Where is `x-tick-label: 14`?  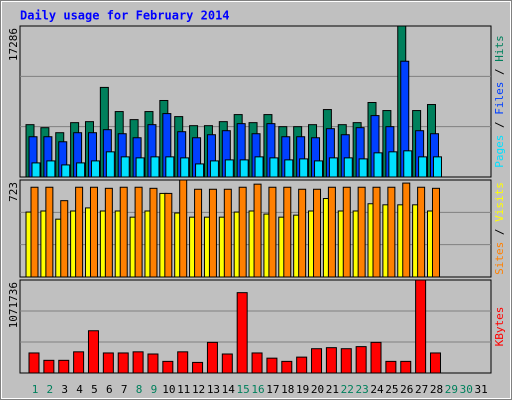
x-tick-label: 14 is located at coordinates (229, 389).